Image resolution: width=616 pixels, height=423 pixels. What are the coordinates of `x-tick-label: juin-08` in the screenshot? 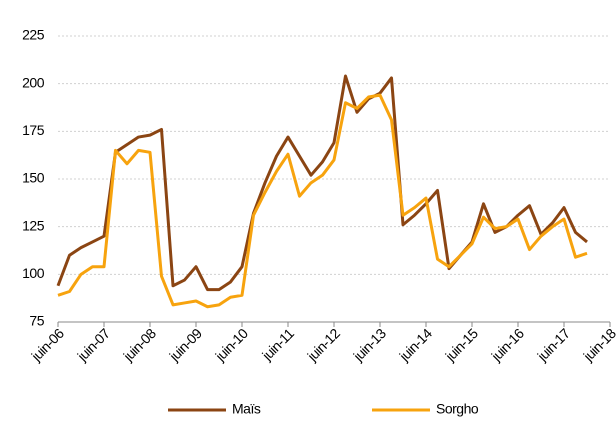 It's located at (139, 345).